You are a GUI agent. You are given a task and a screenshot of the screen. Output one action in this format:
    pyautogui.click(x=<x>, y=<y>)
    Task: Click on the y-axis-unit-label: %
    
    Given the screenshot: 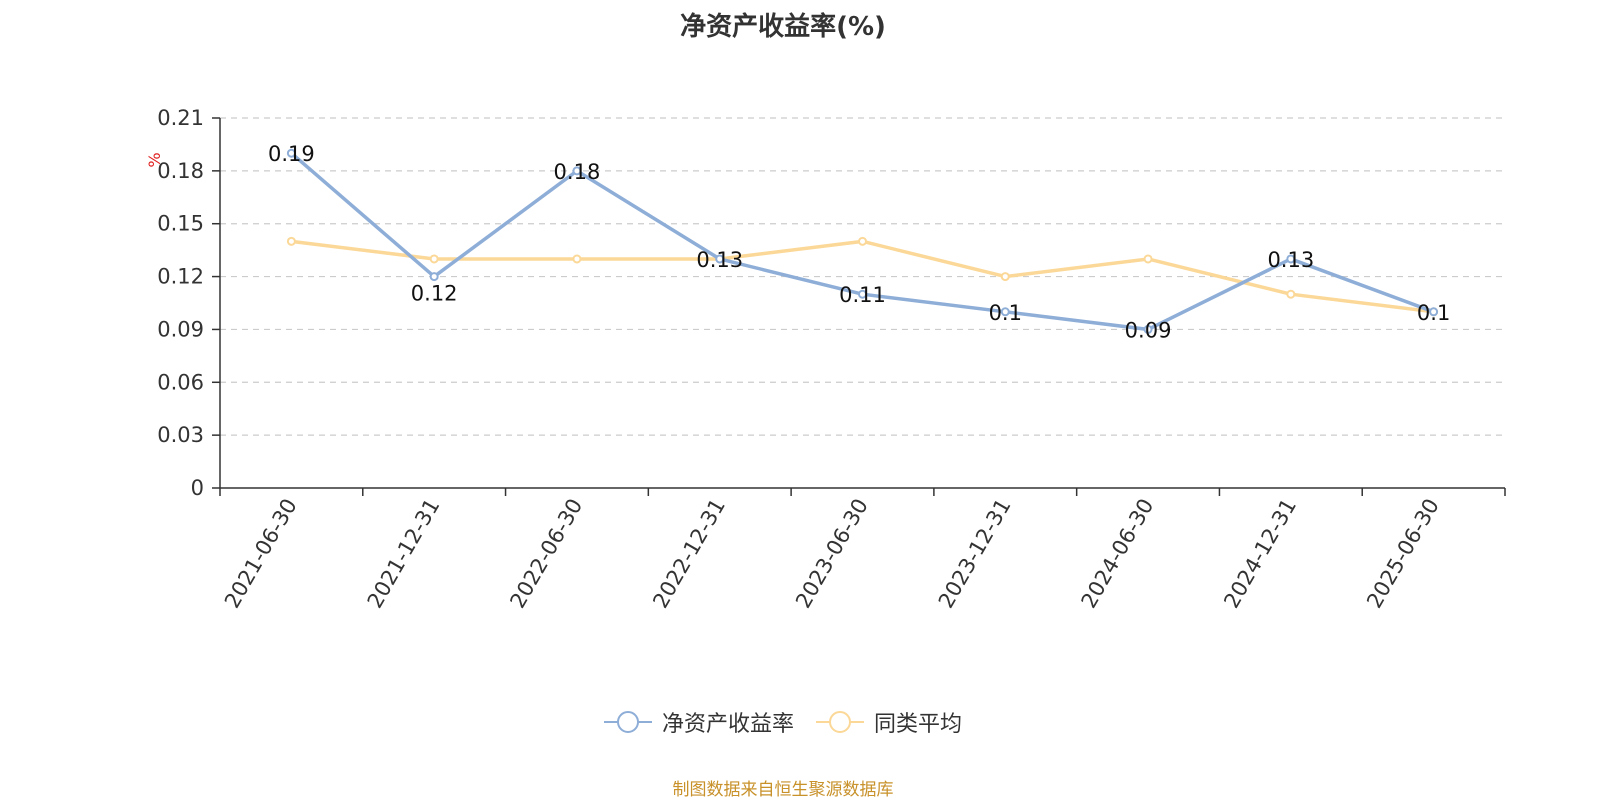 What is the action you would take?
    pyautogui.click(x=154, y=159)
    